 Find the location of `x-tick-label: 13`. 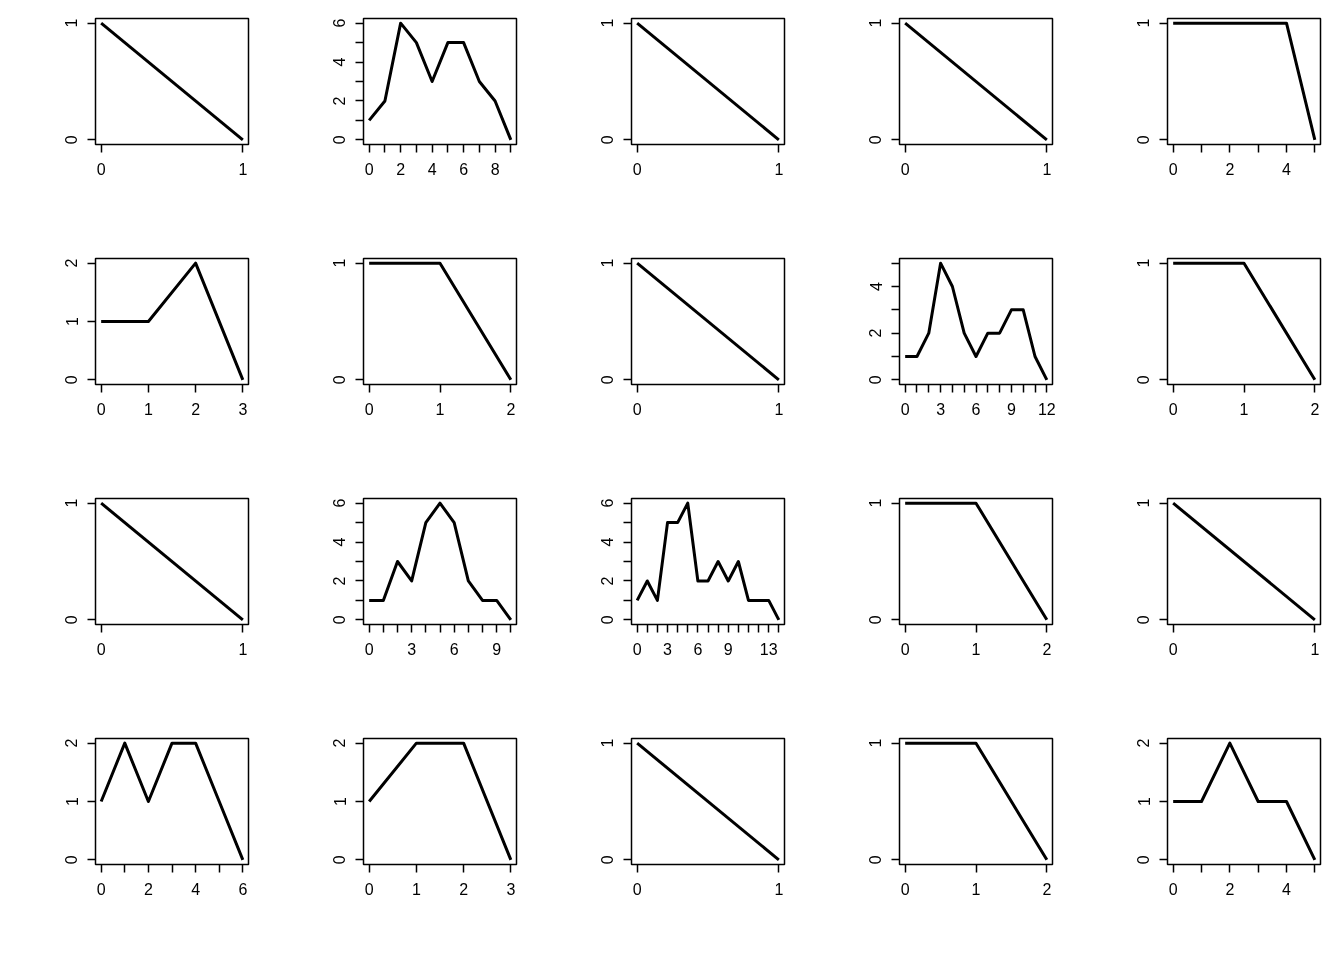

x-tick-label: 13 is located at coordinates (768, 649).